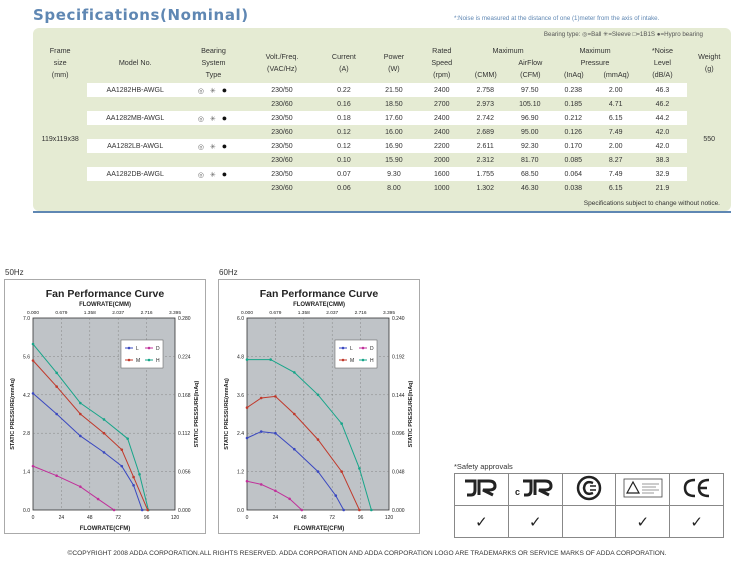 This screenshot has width=734, height=564. Describe the element at coordinates (344, 174) in the screenshot. I see `current-cell: 0.07` at that location.